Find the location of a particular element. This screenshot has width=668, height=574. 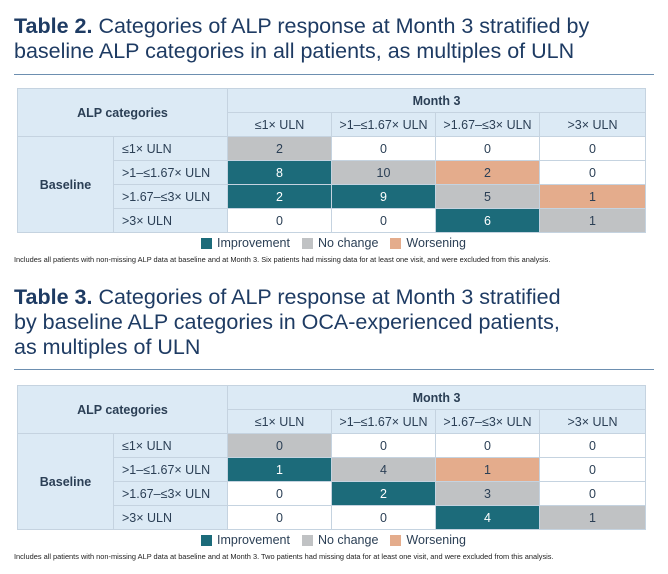

table2-col-header: >3× ULN is located at coordinates (592, 124).